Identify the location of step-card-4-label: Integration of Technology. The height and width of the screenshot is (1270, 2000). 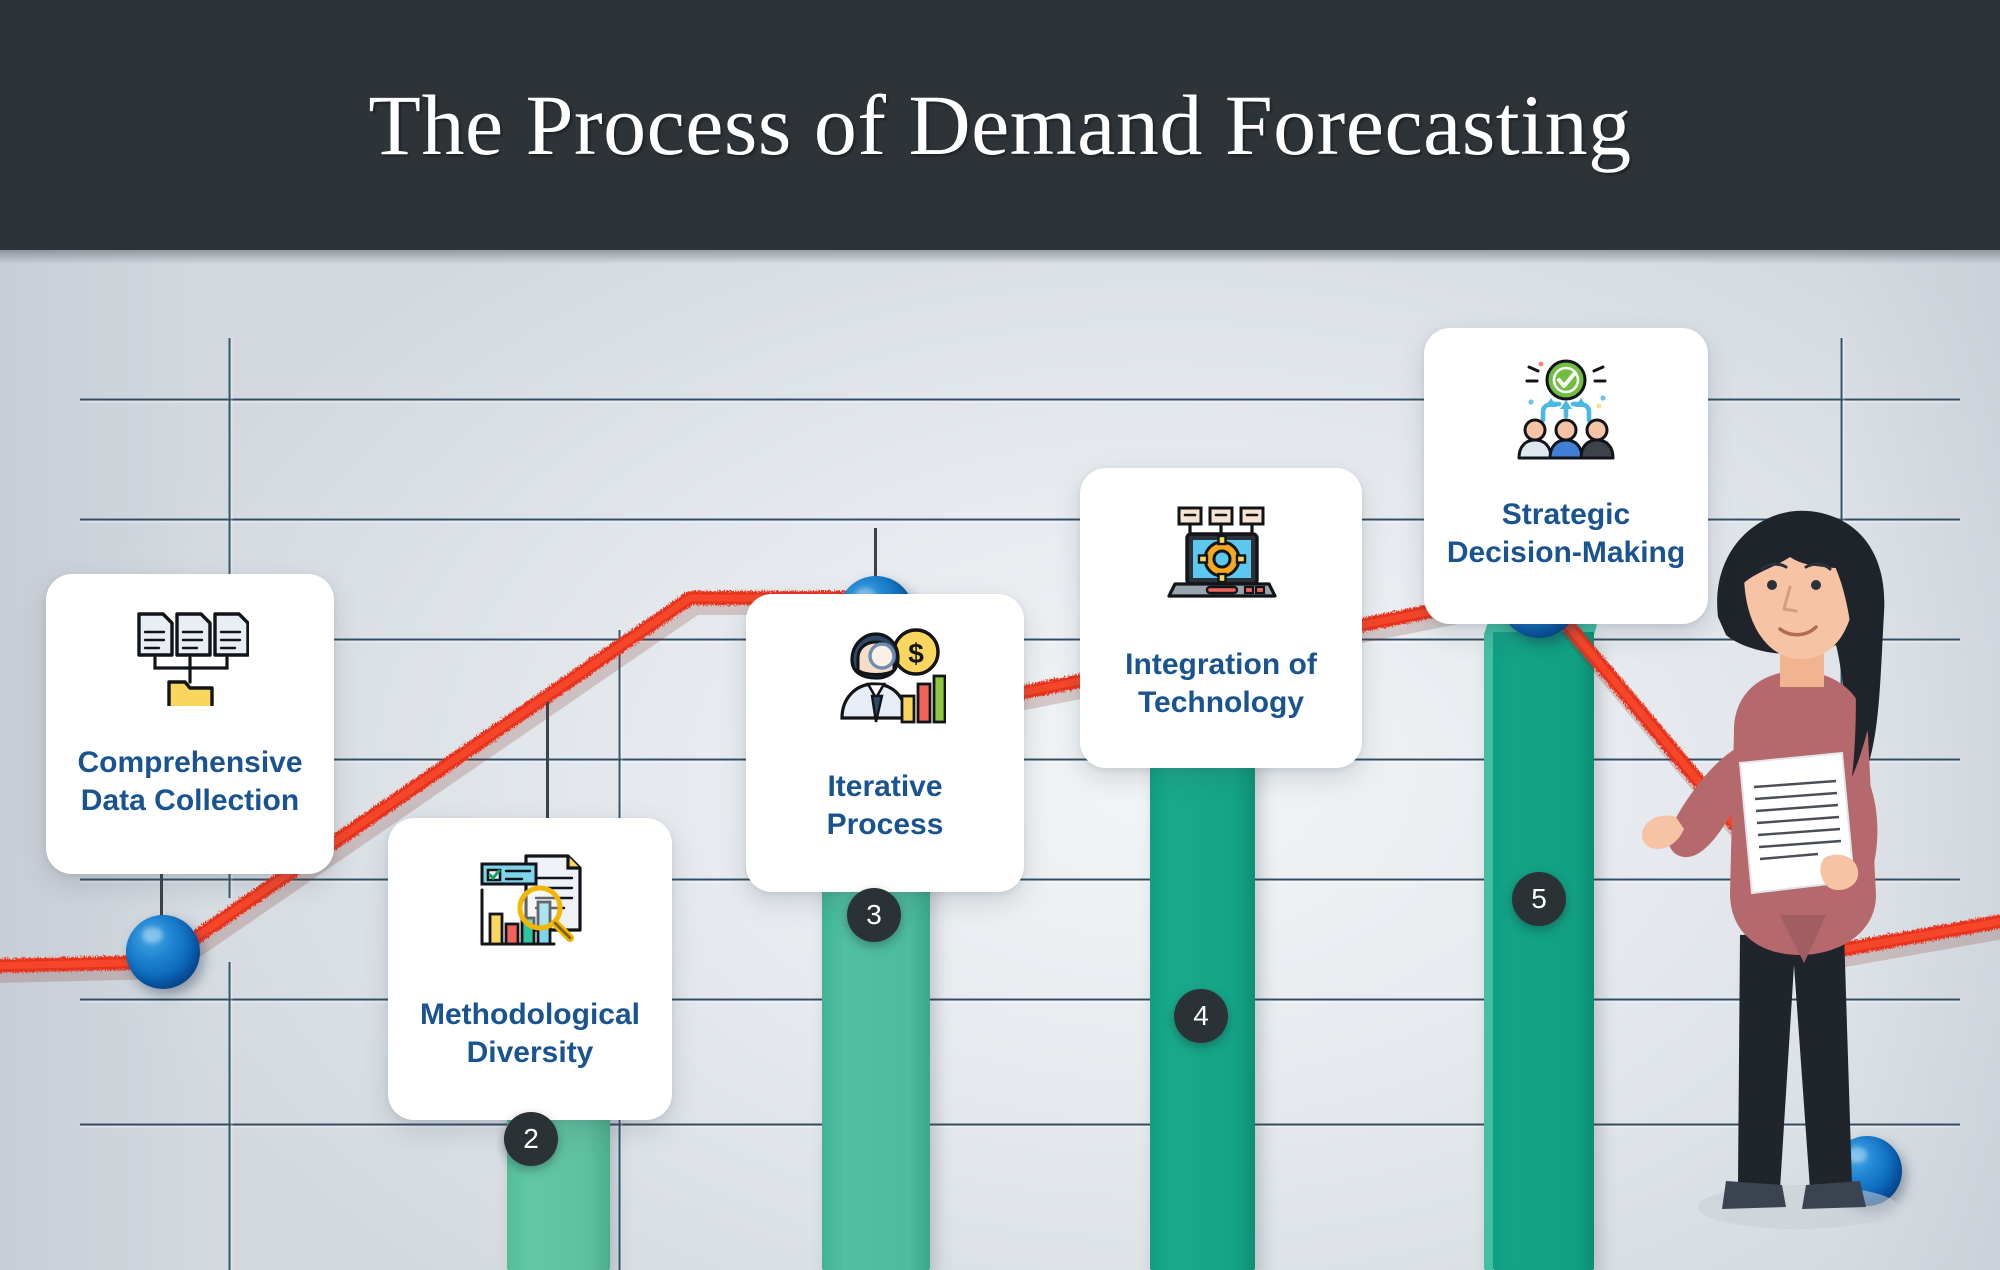
(1221, 684).